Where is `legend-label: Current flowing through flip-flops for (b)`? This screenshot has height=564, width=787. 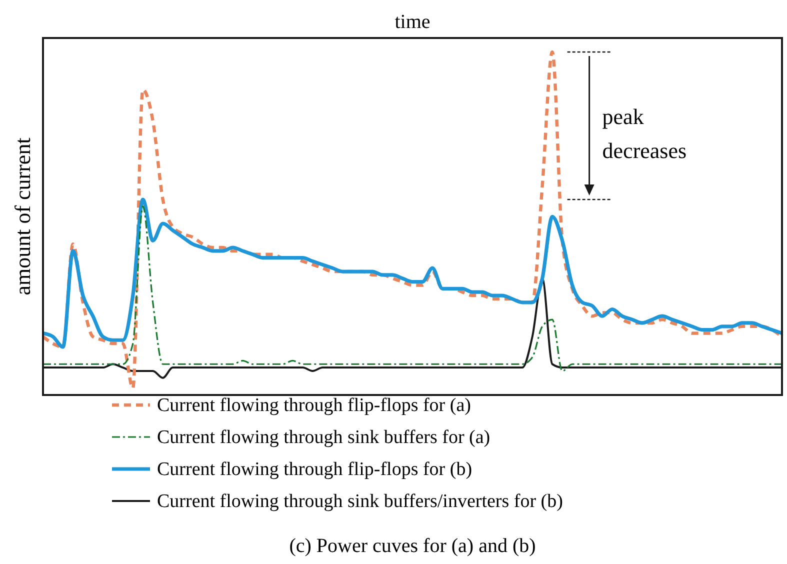 legend-label: Current flowing through flip-flops for (b) is located at coordinates (314, 469).